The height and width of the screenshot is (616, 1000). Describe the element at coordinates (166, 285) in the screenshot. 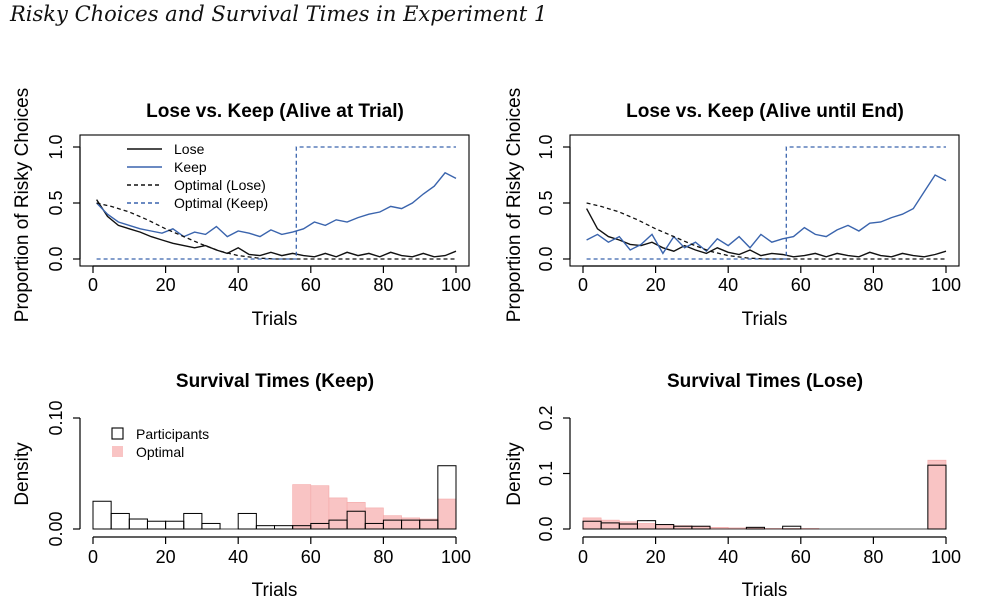

I see `panel1-x-tick-label: 20` at that location.